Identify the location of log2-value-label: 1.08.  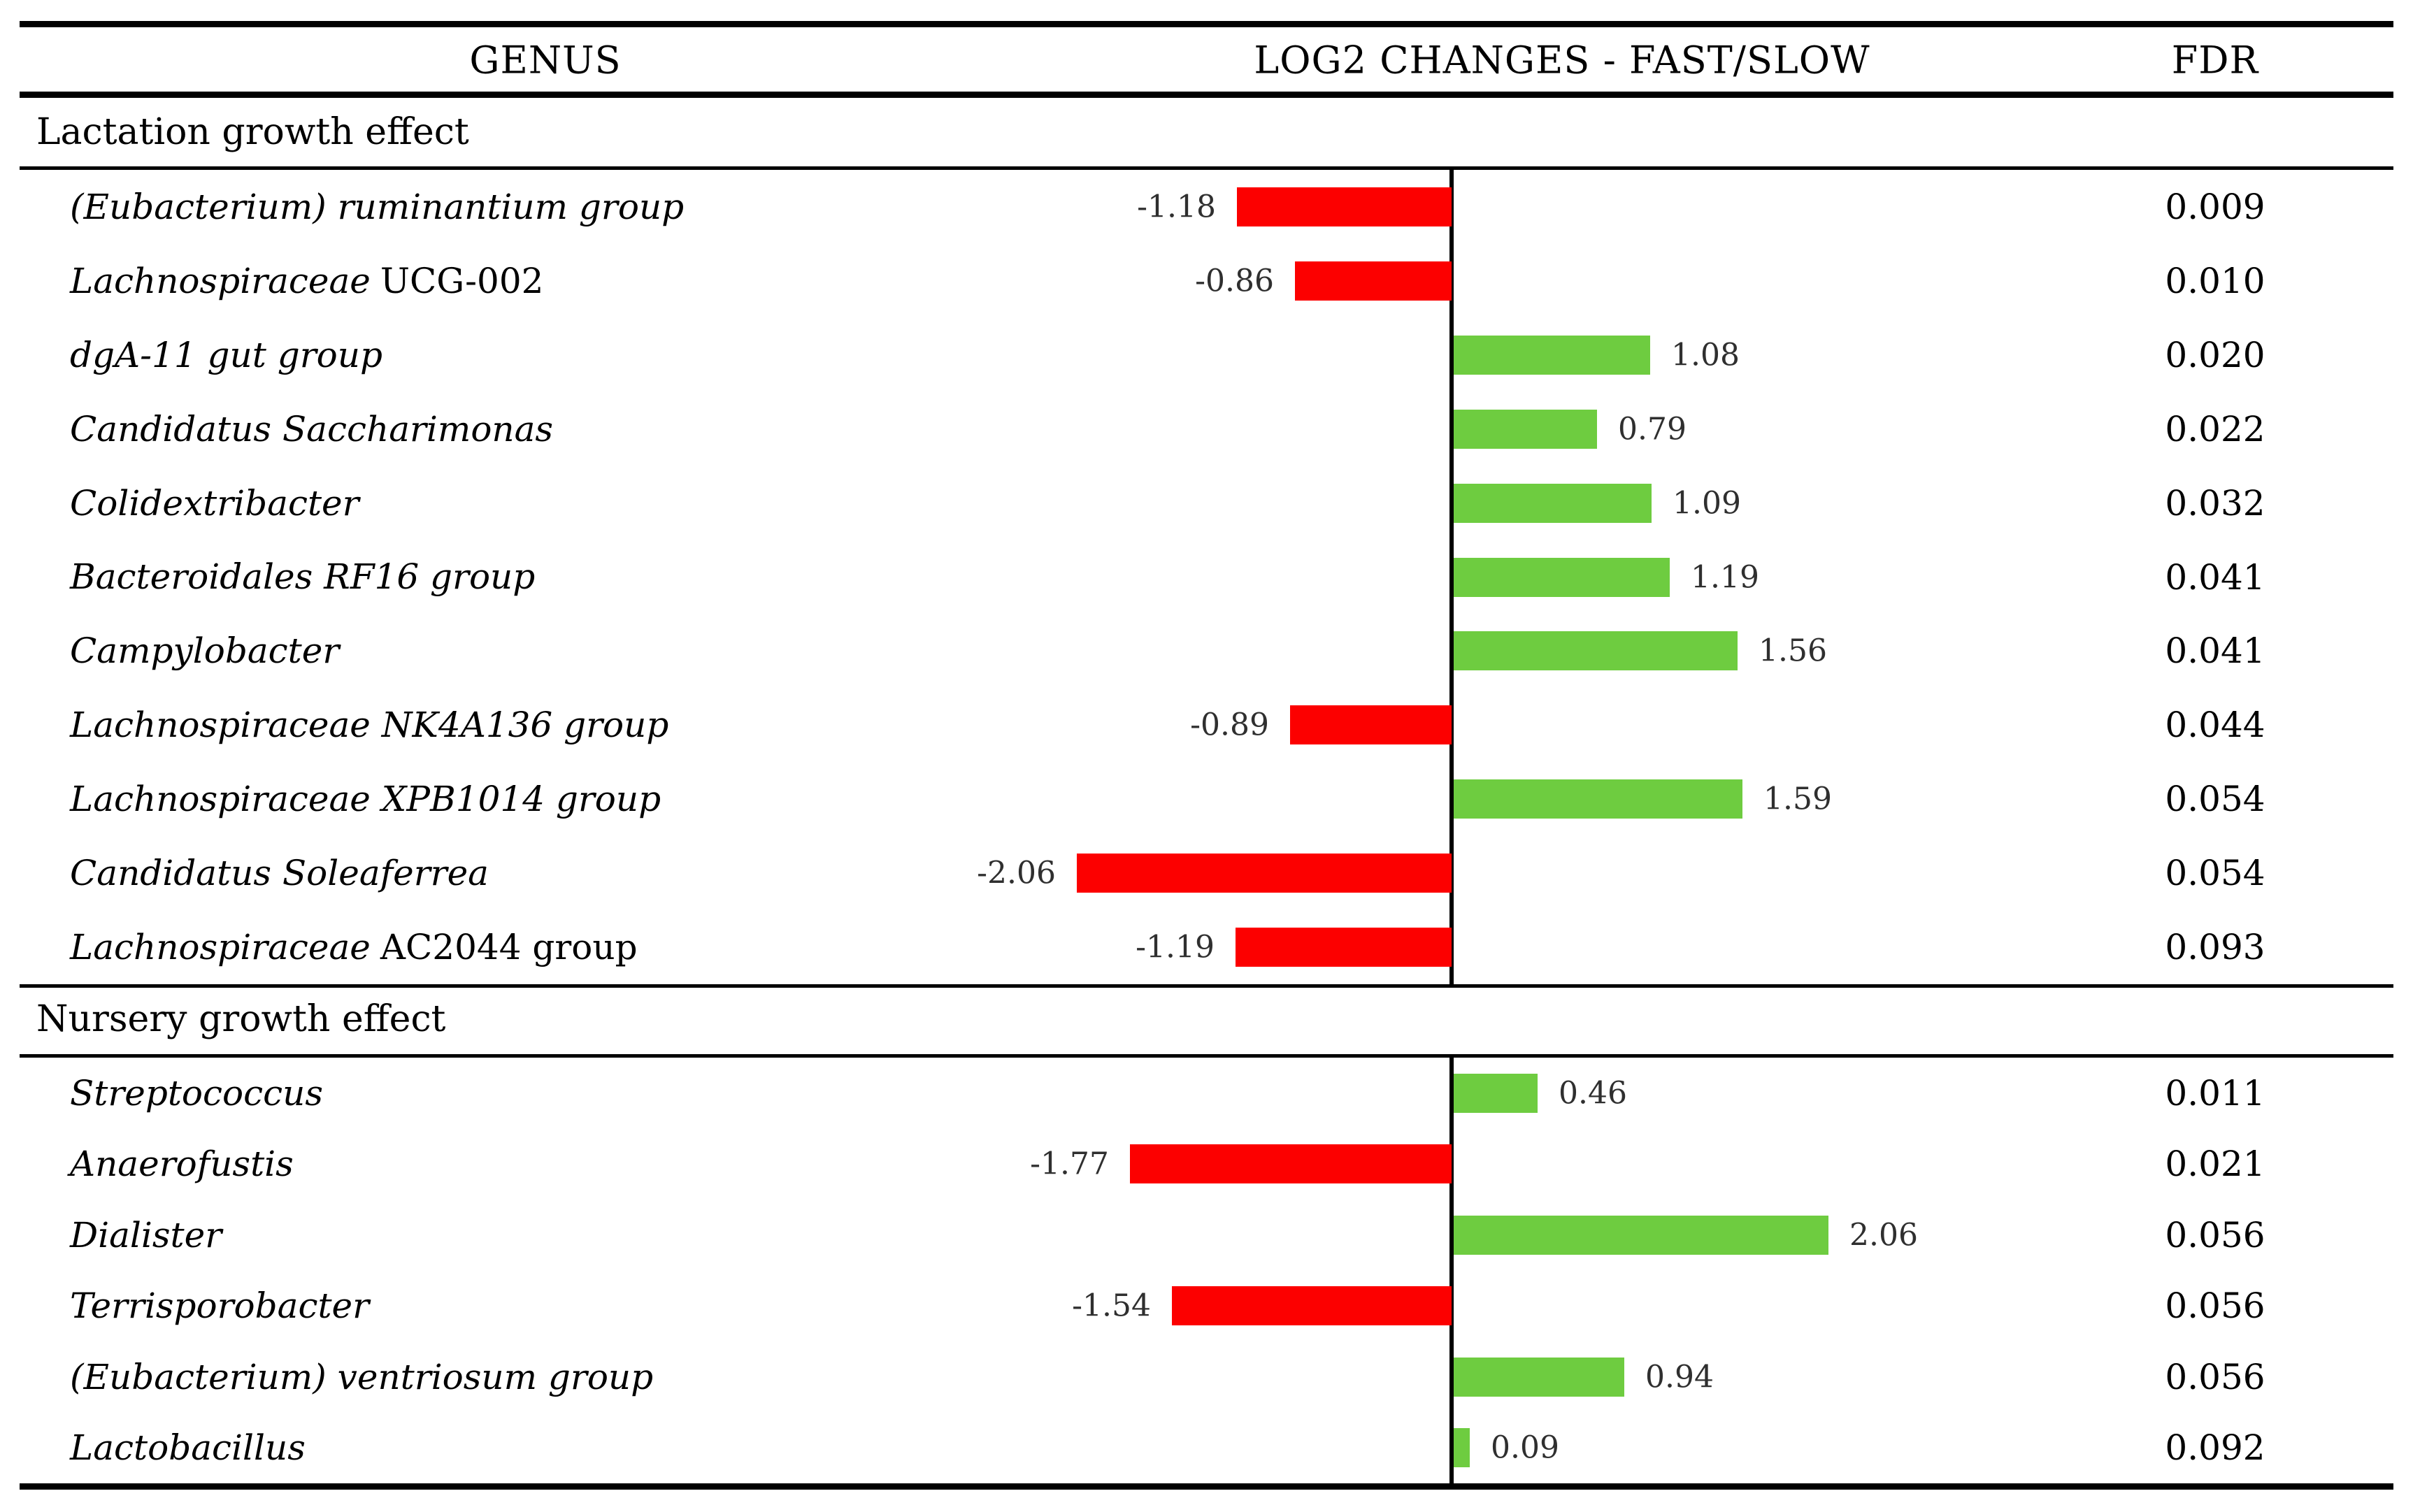
(1705, 355).